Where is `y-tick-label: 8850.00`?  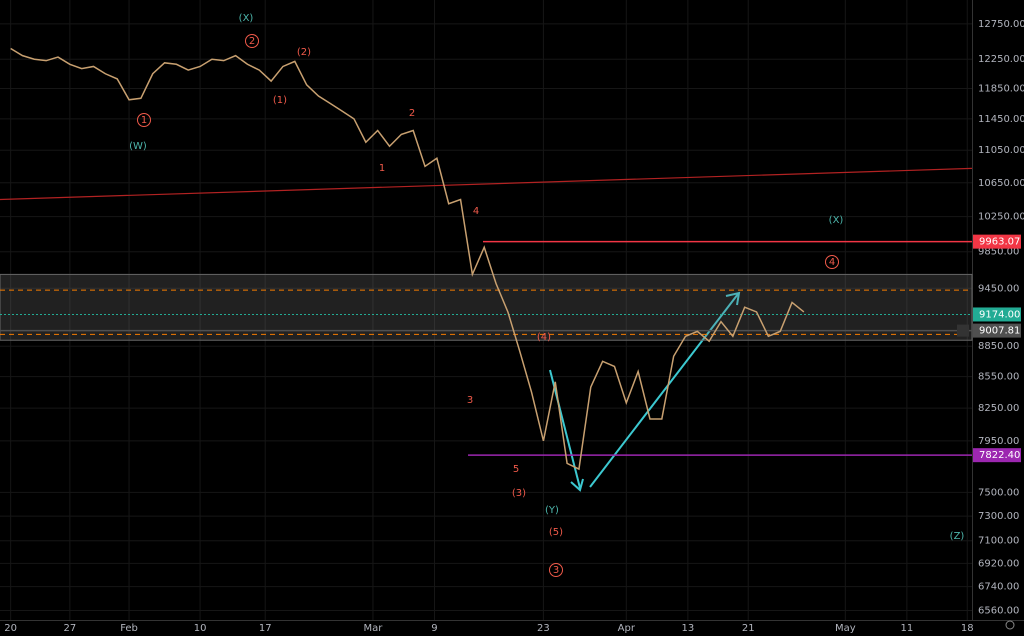
y-tick-label: 8850.00 is located at coordinates (998, 346).